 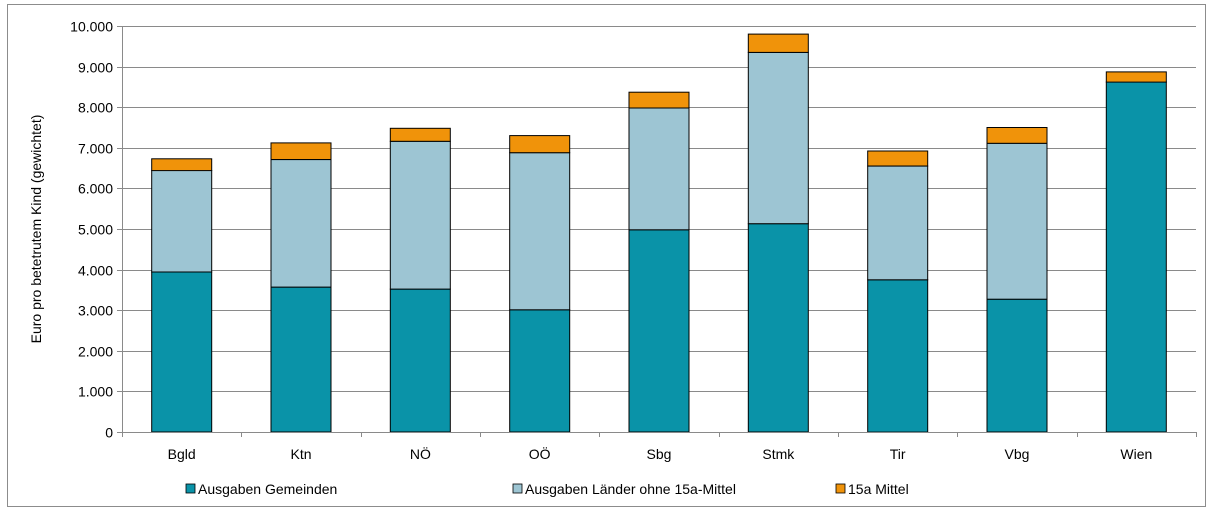 I want to click on x-tick-label: Ktn, so click(x=300, y=454).